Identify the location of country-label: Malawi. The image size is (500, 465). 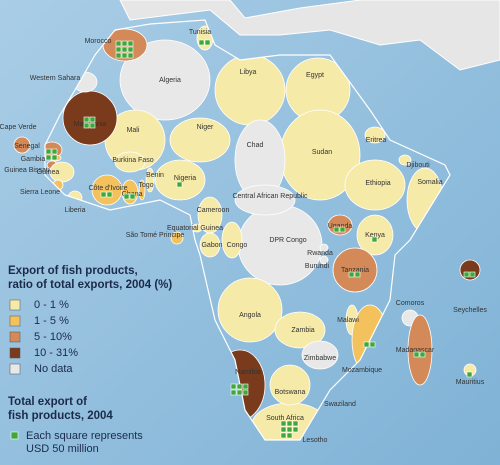
(348, 320).